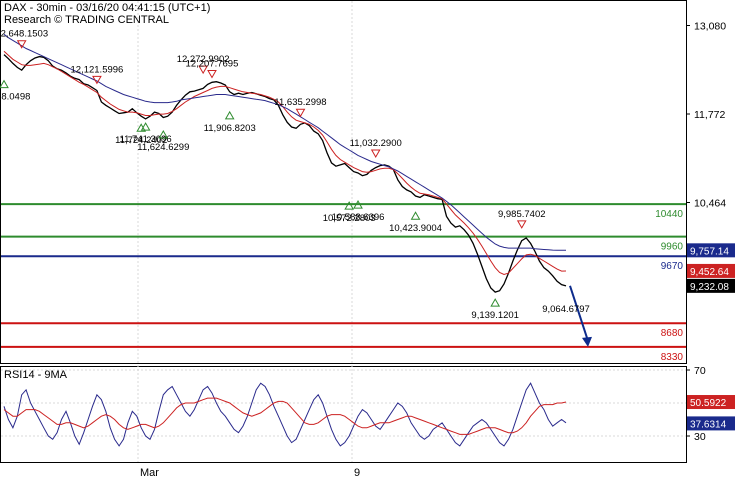 The height and width of the screenshot is (485, 735). Describe the element at coordinates (358, 217) in the screenshot. I see `swing-label: 10,588.6396` at that location.